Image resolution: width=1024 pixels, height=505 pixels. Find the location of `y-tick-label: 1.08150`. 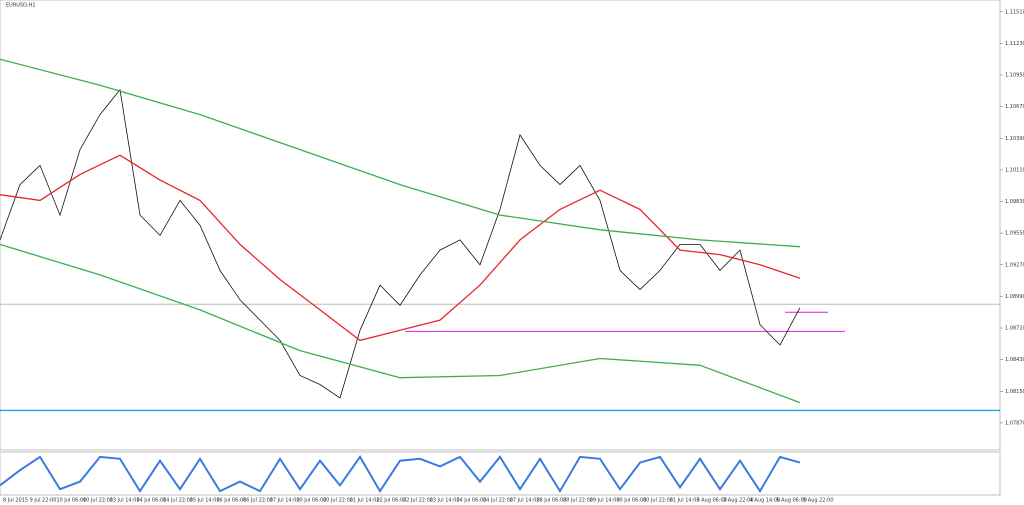

y-tick-label: 1.08150 is located at coordinates (1014, 392).